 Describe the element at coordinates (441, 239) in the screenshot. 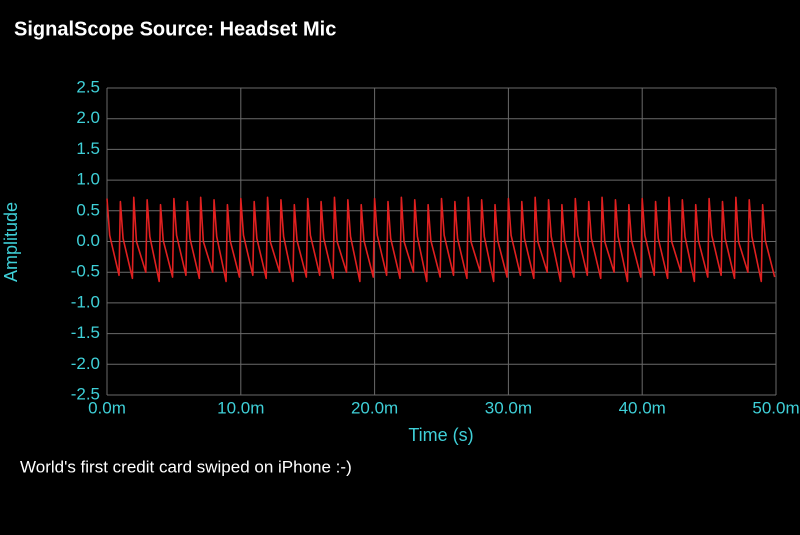

I see `signal-line` at that location.